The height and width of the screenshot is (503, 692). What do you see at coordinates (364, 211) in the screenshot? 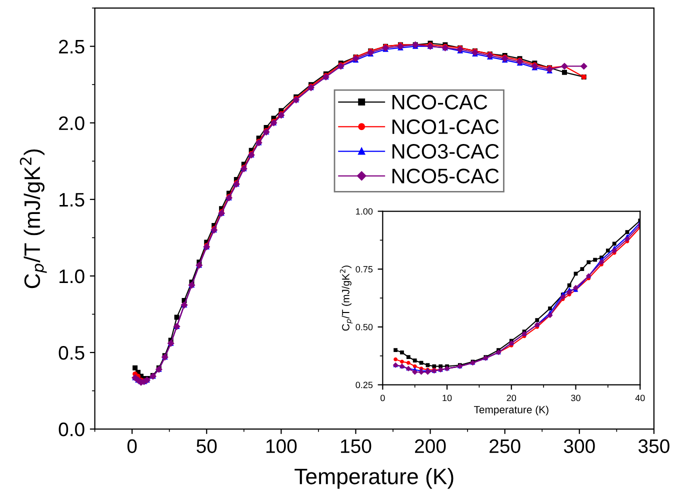
I see `y-tick-label: 1.00` at bounding box center [364, 211].